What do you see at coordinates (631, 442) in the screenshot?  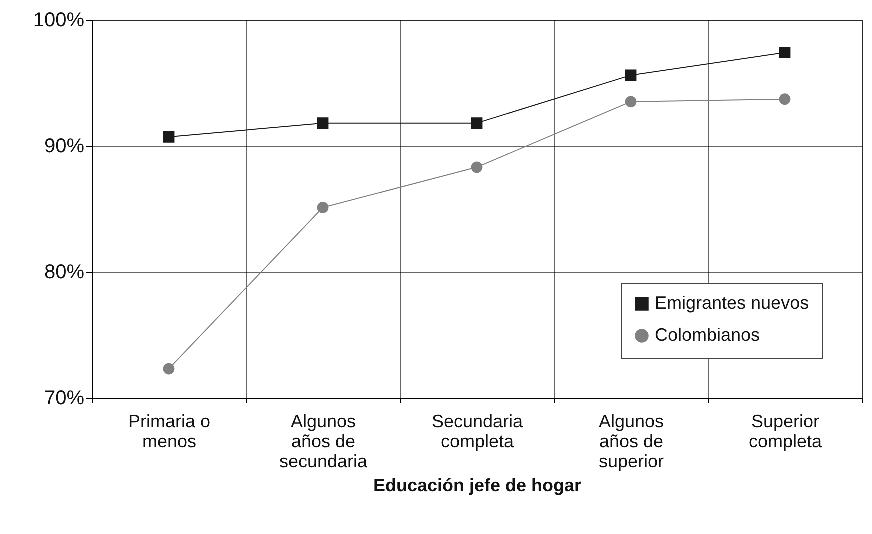 I see `x-tick-label: Algunos años de superior` at bounding box center [631, 442].